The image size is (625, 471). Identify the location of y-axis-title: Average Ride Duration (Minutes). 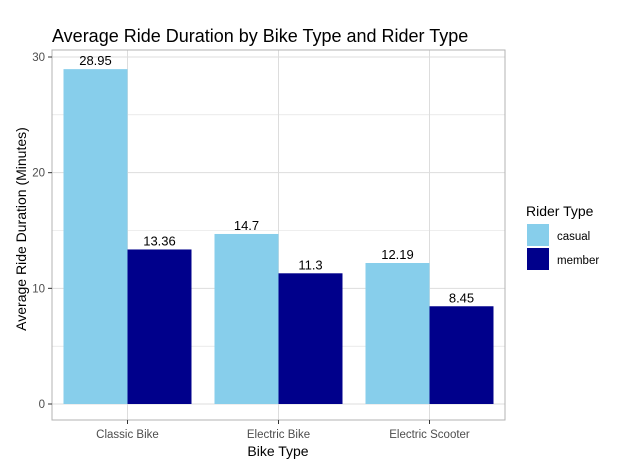
(21, 229).